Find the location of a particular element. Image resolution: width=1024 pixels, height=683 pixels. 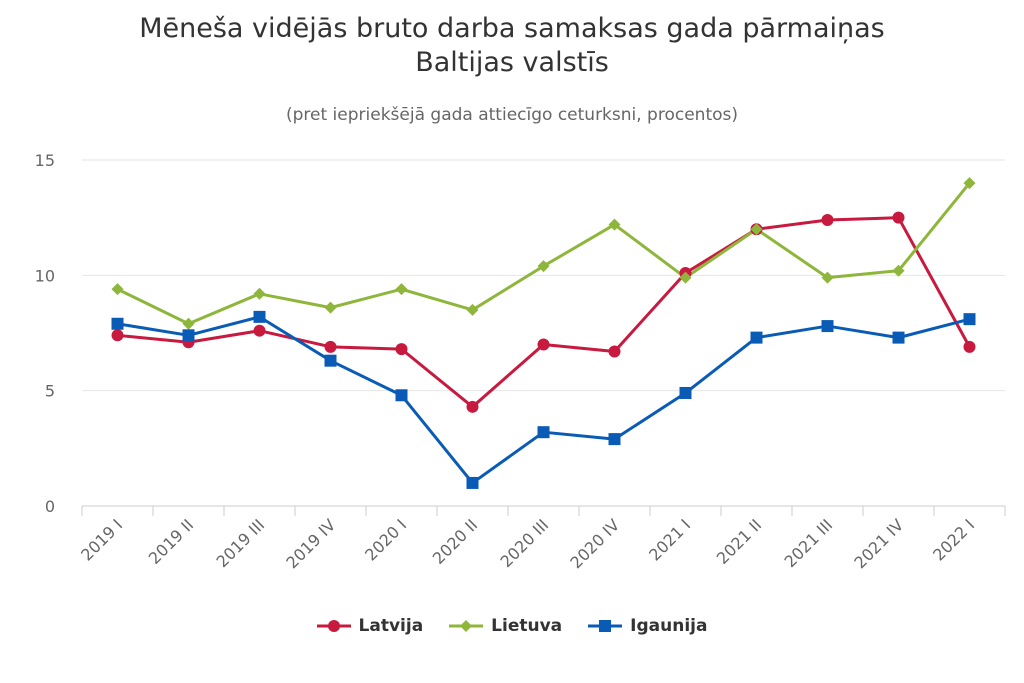

x-tick-label: 2022 I is located at coordinates (953, 539).